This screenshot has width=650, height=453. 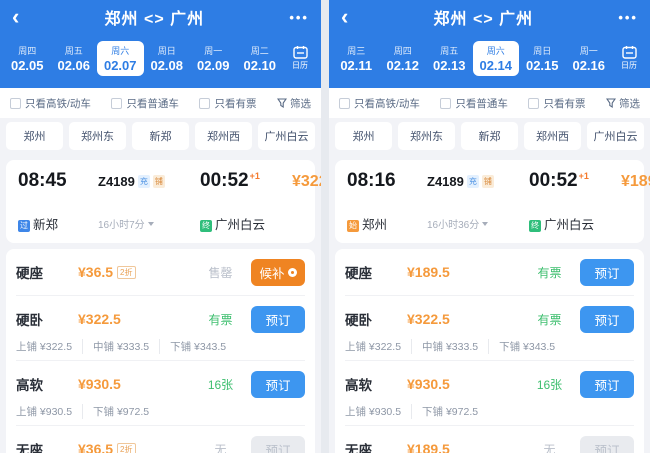 I want to click on date-tab-selected: 周六 02.14, so click(x=495, y=58).